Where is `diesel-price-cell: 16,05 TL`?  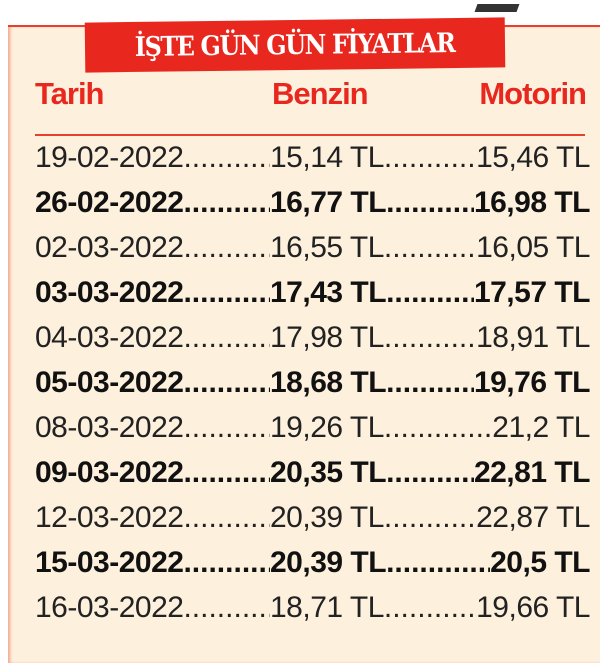 diesel-price-cell: 16,05 TL is located at coordinates (533, 247).